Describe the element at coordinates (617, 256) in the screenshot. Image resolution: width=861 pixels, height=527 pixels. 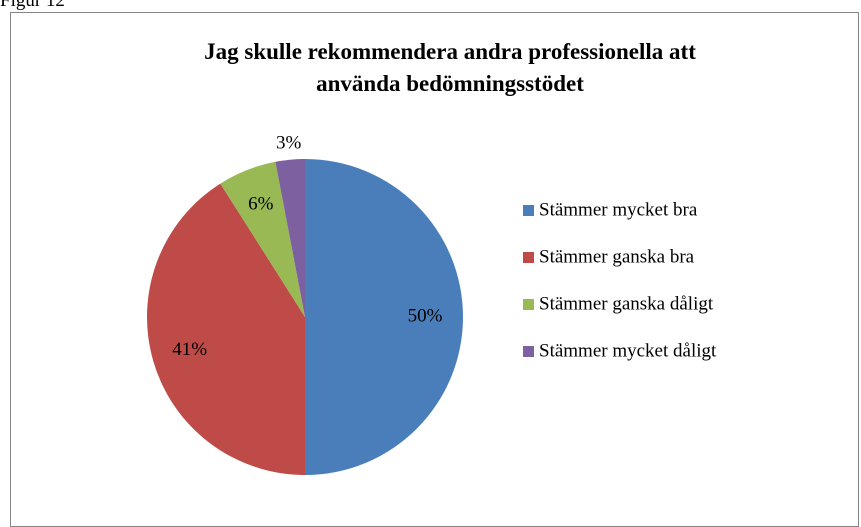
I see `legend-label: Stämmer ganska bra` at that location.